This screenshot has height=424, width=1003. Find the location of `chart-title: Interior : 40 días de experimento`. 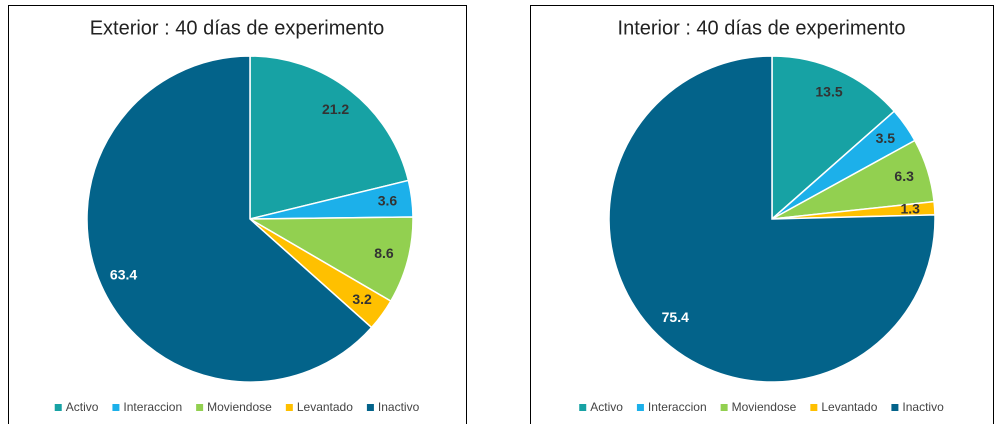

chart-title: Interior : 40 días de experimento is located at coordinates (762, 28).